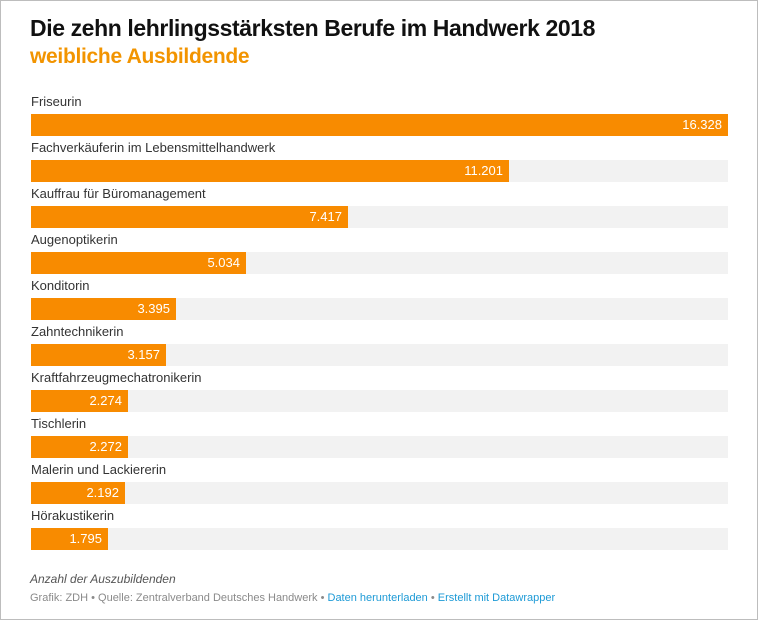 The width and height of the screenshot is (758, 620). What do you see at coordinates (325, 216) in the screenshot?
I see `value-label: 7.417` at bounding box center [325, 216].